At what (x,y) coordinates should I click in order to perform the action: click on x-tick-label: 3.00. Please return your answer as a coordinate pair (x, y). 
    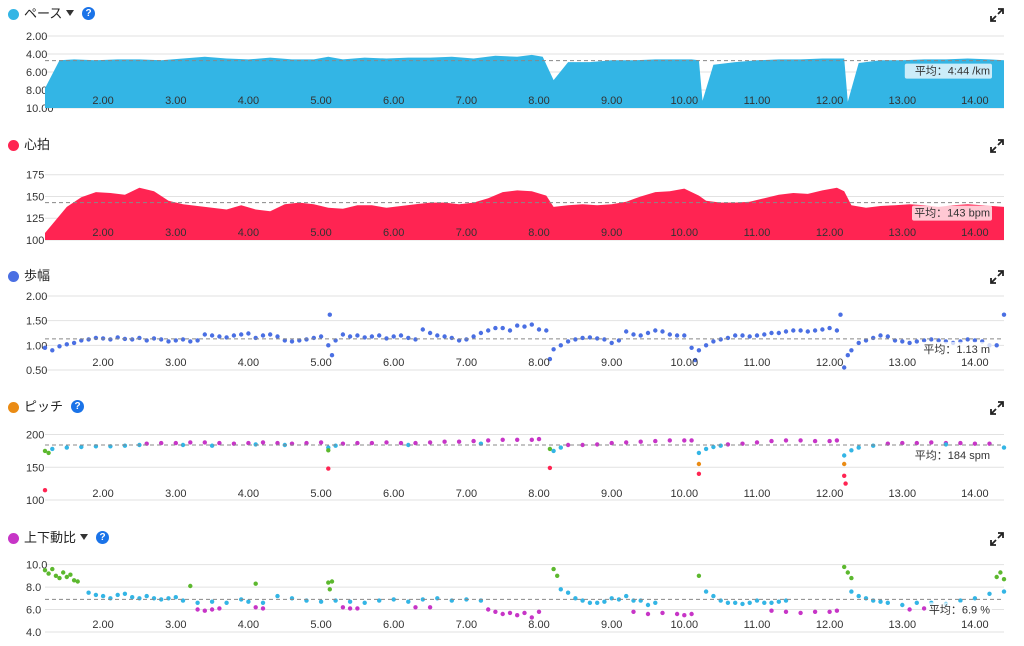
    Looking at the image, I should click on (175, 625).